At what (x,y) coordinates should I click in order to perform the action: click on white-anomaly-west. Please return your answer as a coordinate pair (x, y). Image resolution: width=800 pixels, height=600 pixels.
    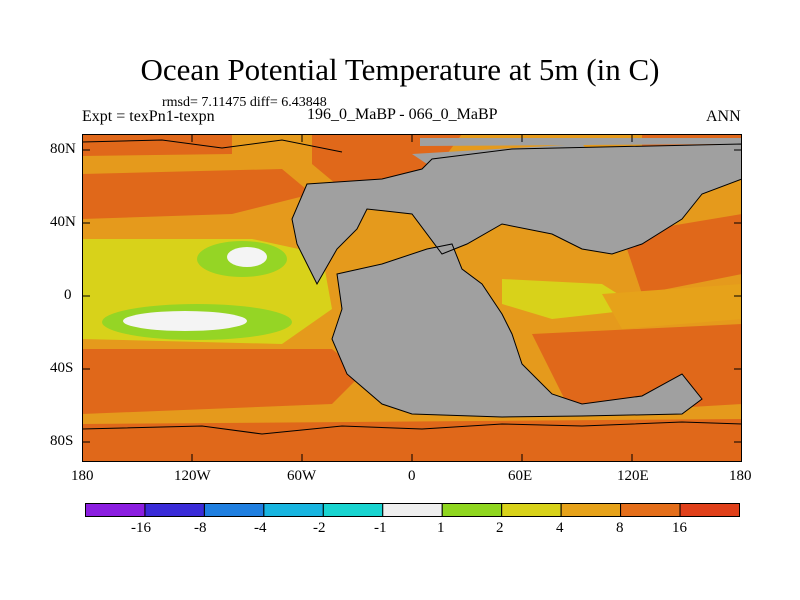
    Looking at the image, I should click on (185, 321).